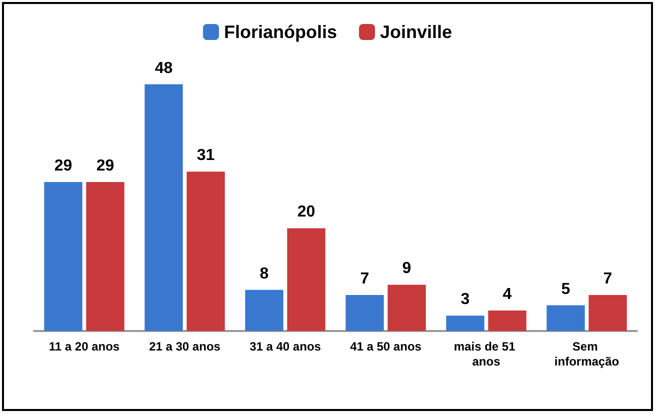  Describe the element at coordinates (264, 273) in the screenshot. I see `data-label: 8` at that location.